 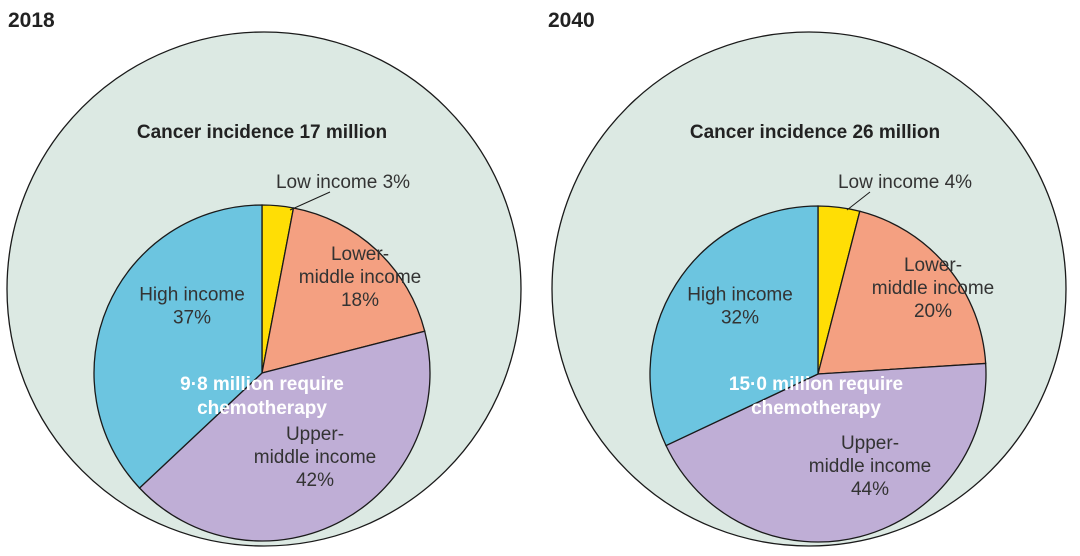 I want to click on slice-label-lower-middle-income: Lower-middle income 18%, so click(x=360, y=277).